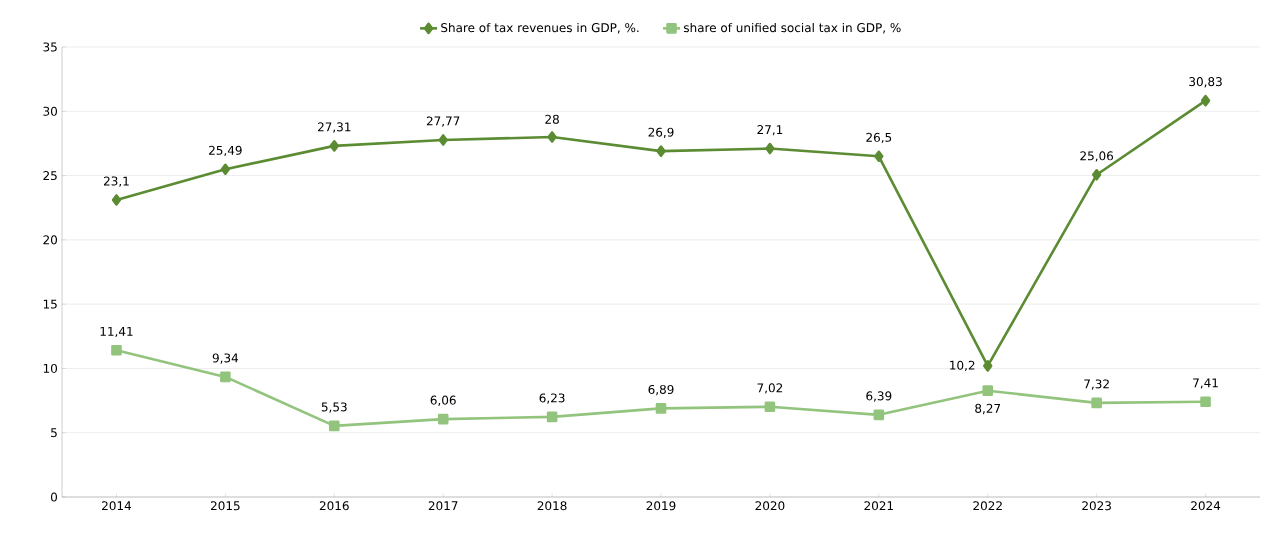 The height and width of the screenshot is (536, 1286). Describe the element at coordinates (443, 121) in the screenshot. I see `data-label: 27,77` at that location.